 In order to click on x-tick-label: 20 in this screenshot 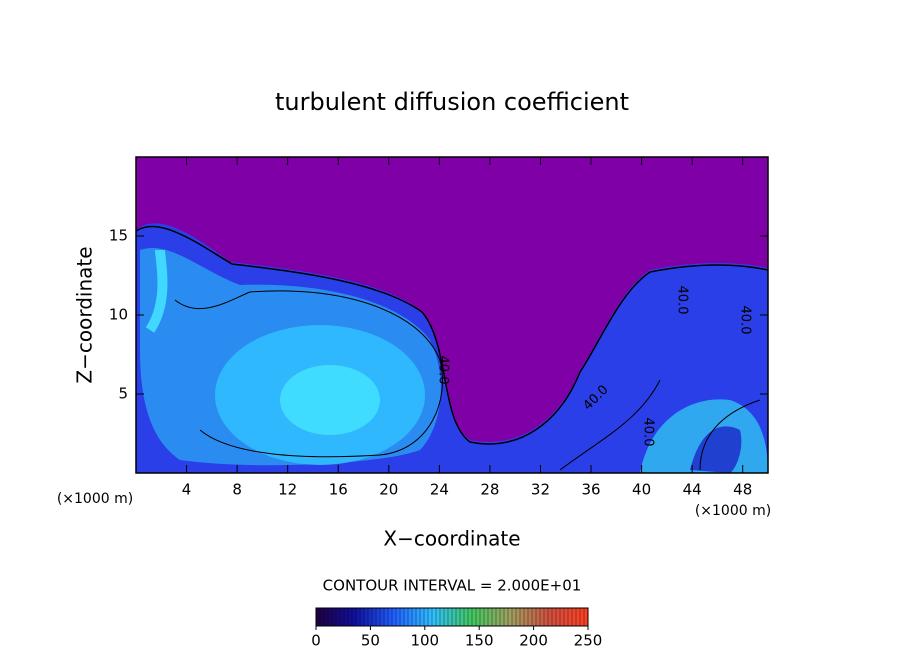, I will do `click(388, 490)`.